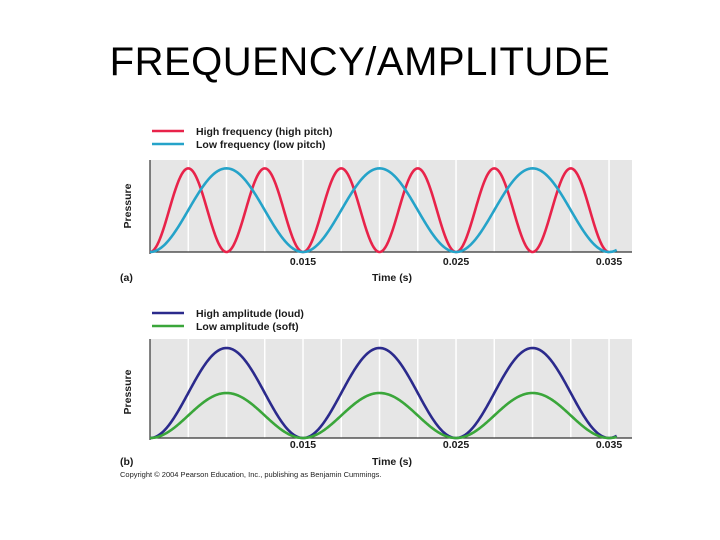 The width and height of the screenshot is (720, 540). I want to click on slide-title: FREQUENCY/AMPLITUDE, so click(360, 62).